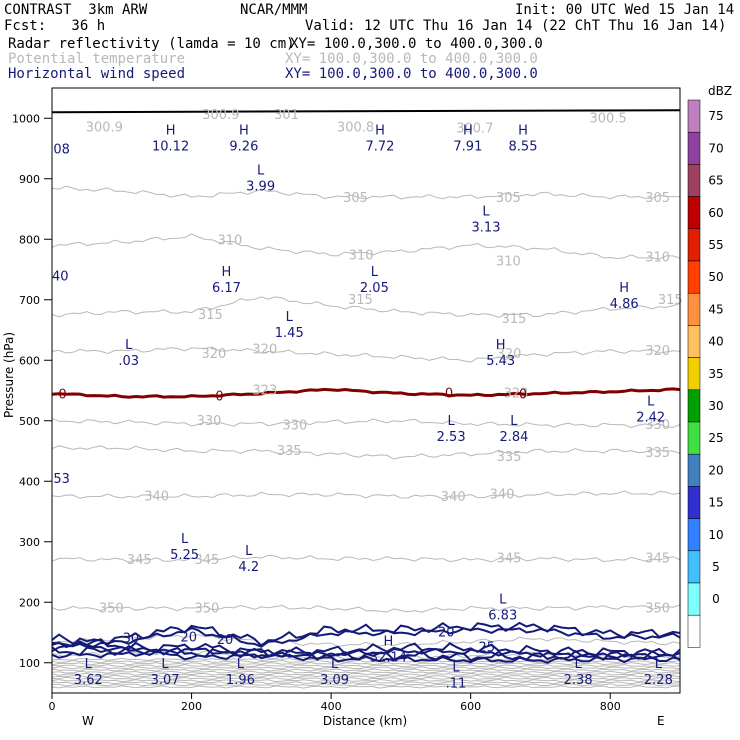 This screenshot has width=740, height=740. What do you see at coordinates (578, 680) in the screenshot?
I see `extremum-value: 2.38` at bounding box center [578, 680].